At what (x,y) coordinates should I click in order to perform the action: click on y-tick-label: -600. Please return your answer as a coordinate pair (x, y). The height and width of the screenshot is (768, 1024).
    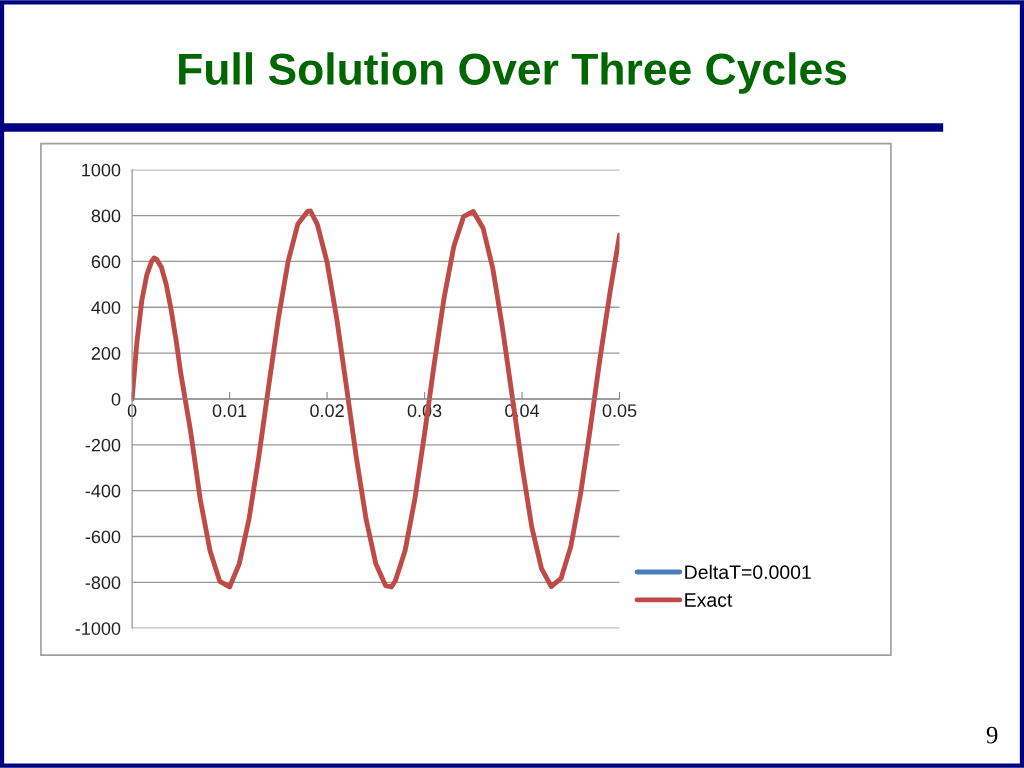
    Looking at the image, I should click on (103, 537).